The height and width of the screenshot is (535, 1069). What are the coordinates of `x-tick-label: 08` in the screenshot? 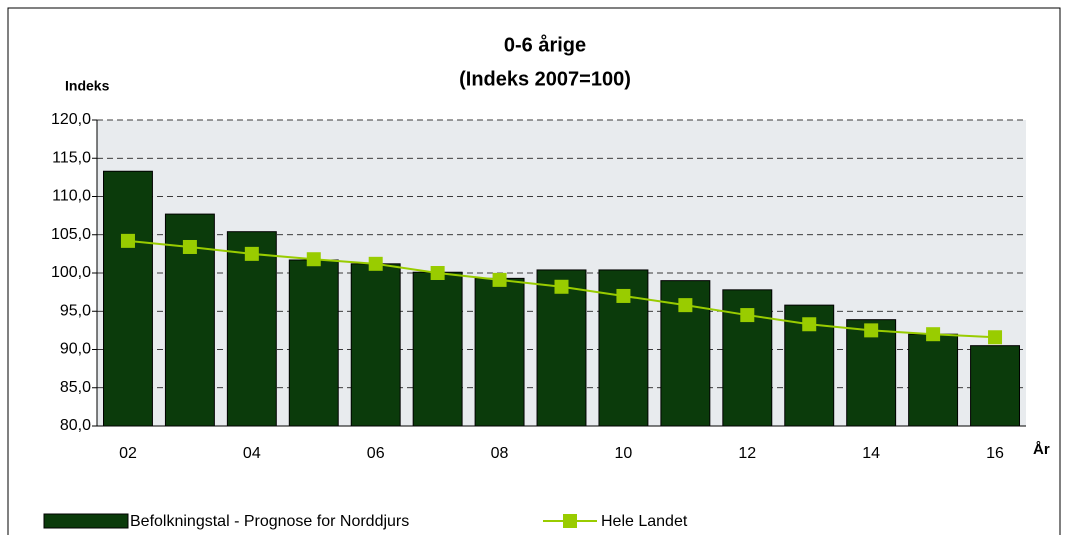 It's located at (500, 453).